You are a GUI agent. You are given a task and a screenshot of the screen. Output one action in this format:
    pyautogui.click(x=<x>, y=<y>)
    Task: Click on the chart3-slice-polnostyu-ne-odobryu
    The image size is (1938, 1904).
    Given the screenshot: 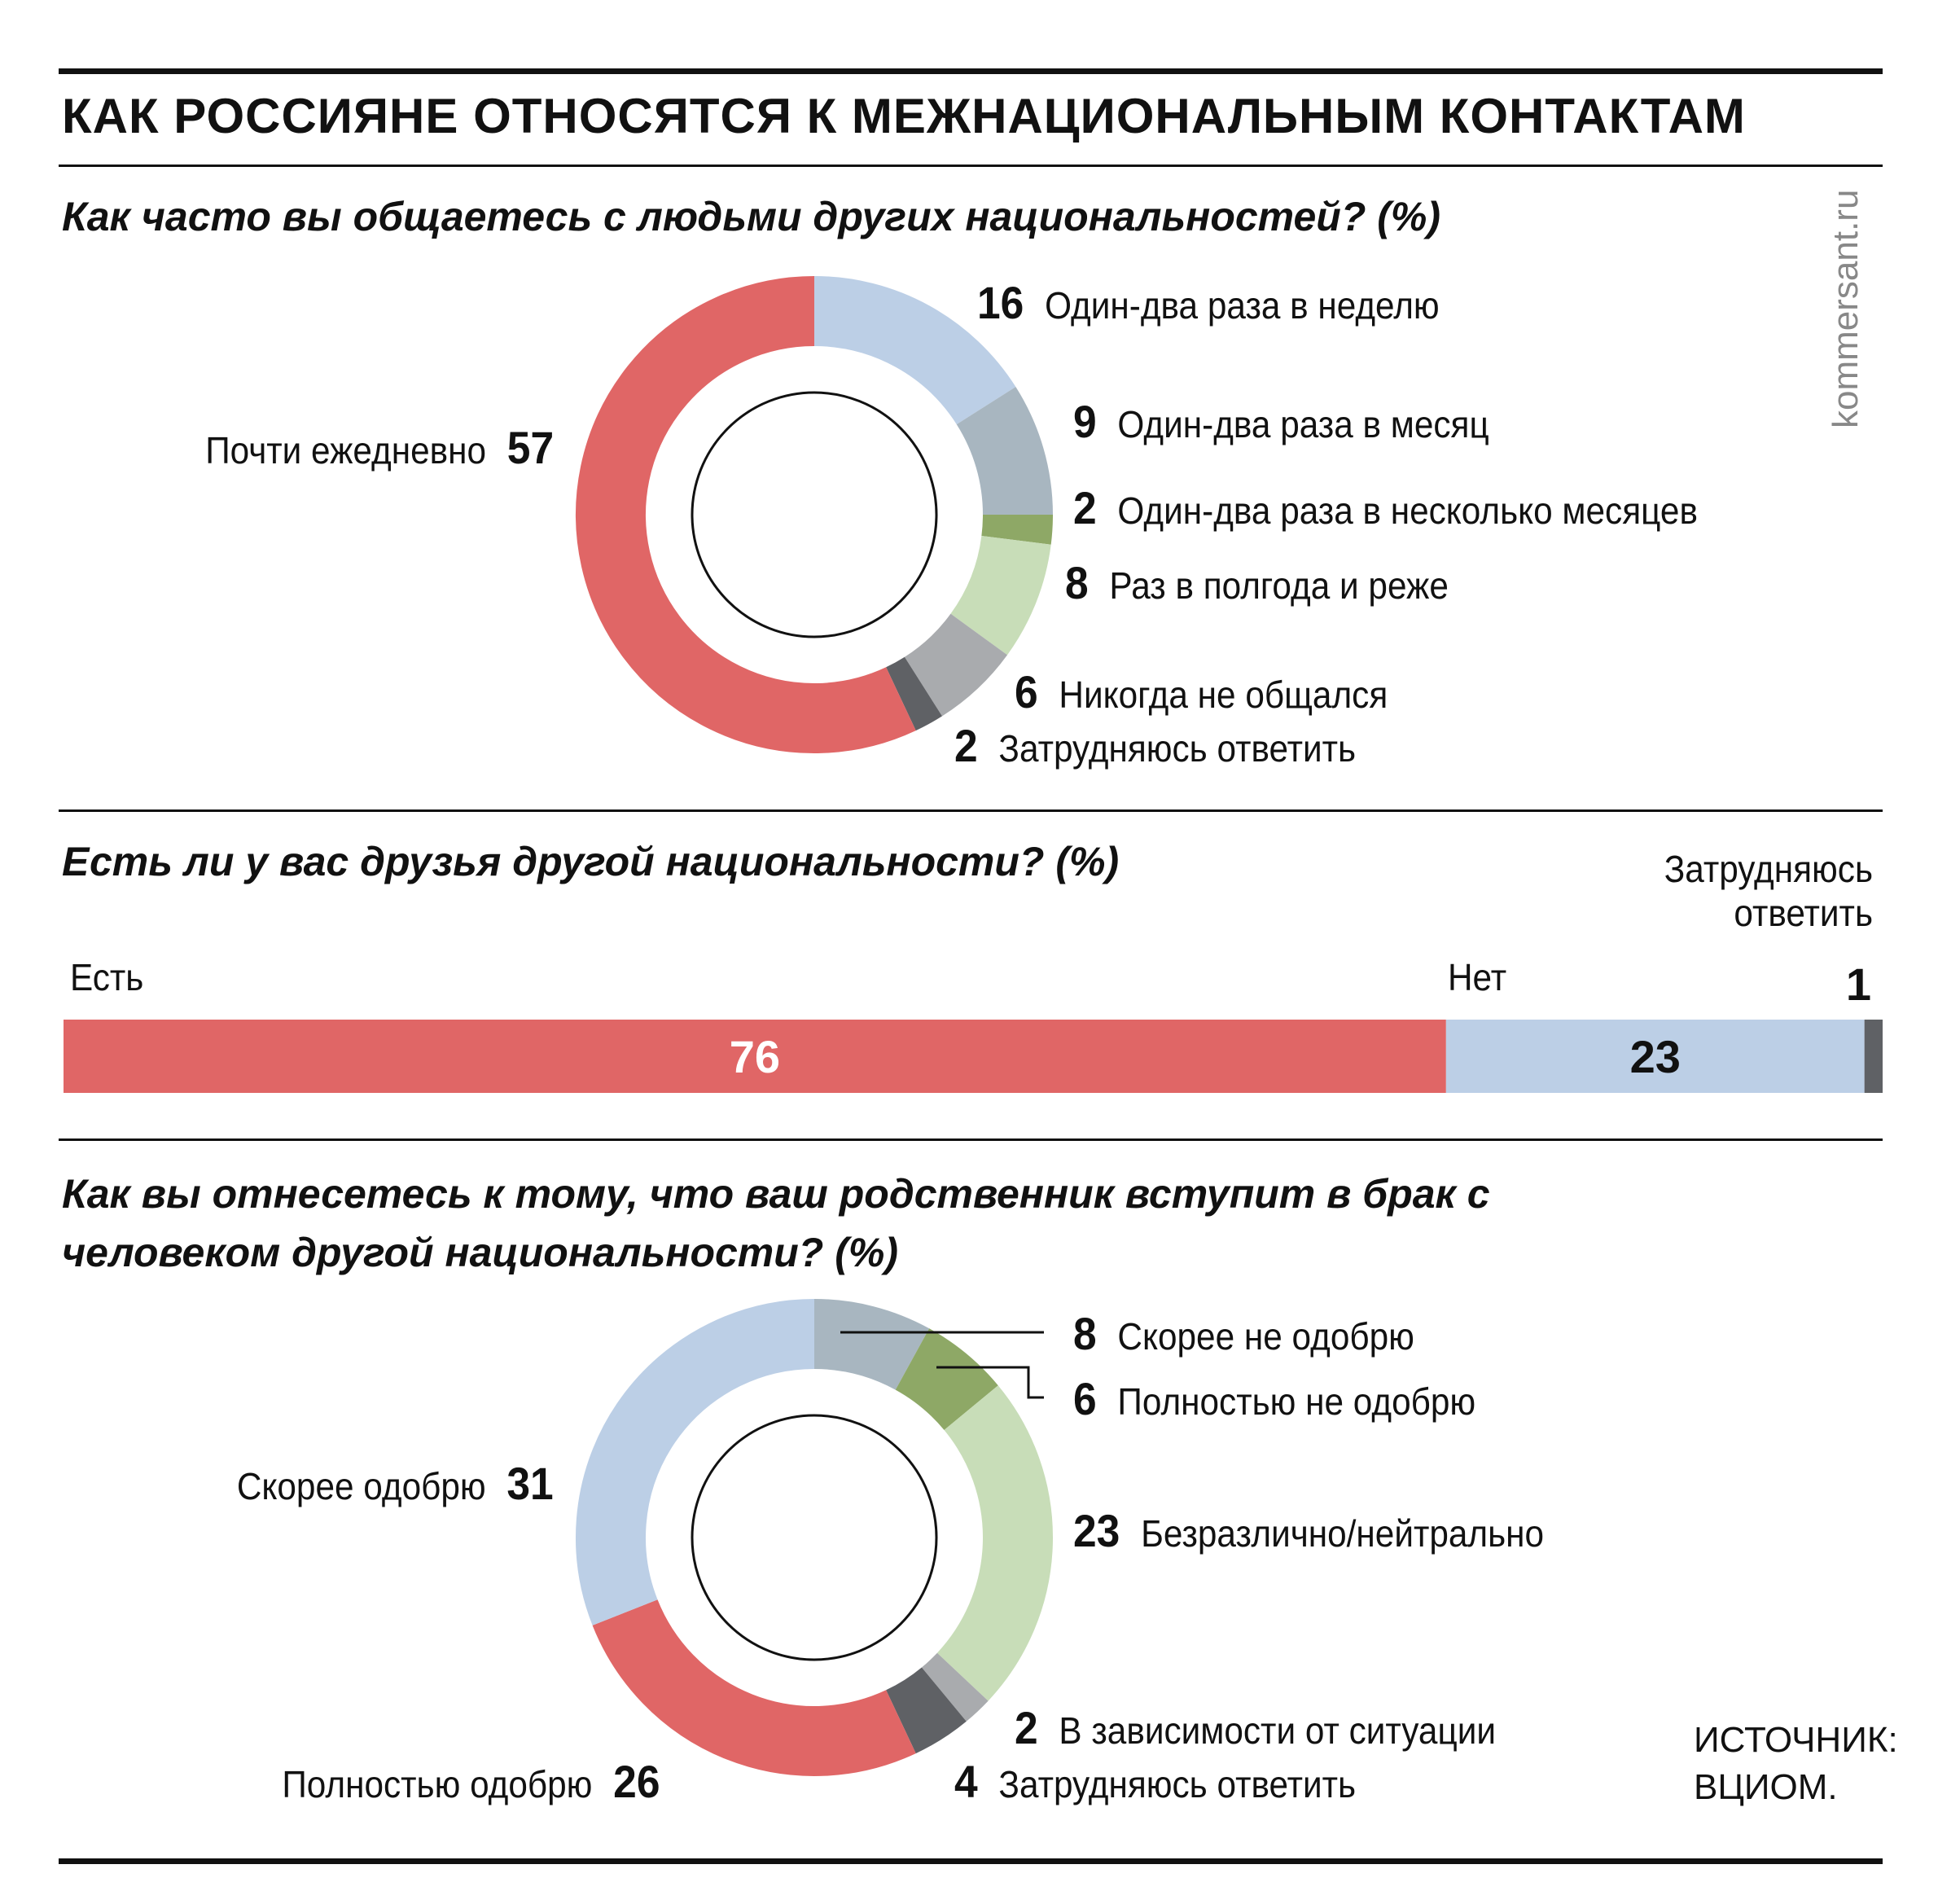 What is the action you would take?
    pyautogui.click(x=946, y=1379)
    